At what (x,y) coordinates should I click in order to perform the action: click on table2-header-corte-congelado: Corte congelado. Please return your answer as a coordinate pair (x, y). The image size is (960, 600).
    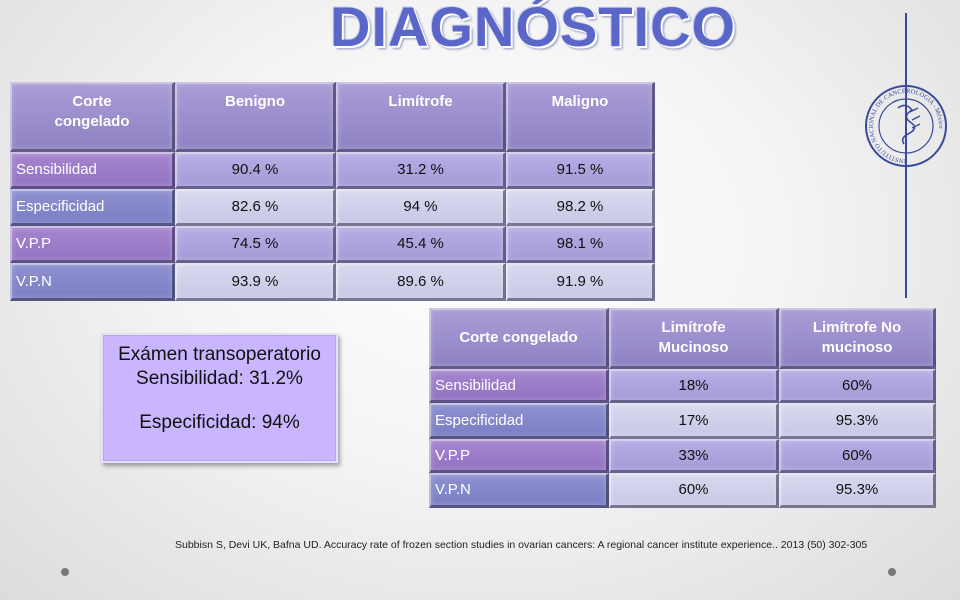
    Looking at the image, I should click on (519, 338).